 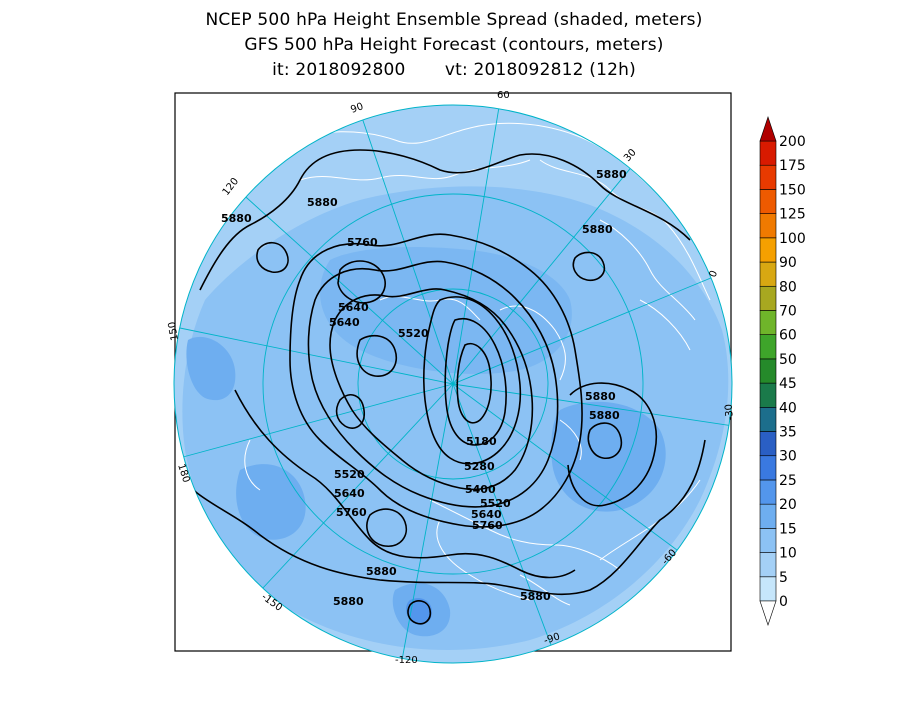 What do you see at coordinates (480, 489) in the screenshot?
I see `contour-label: 5400` at bounding box center [480, 489].